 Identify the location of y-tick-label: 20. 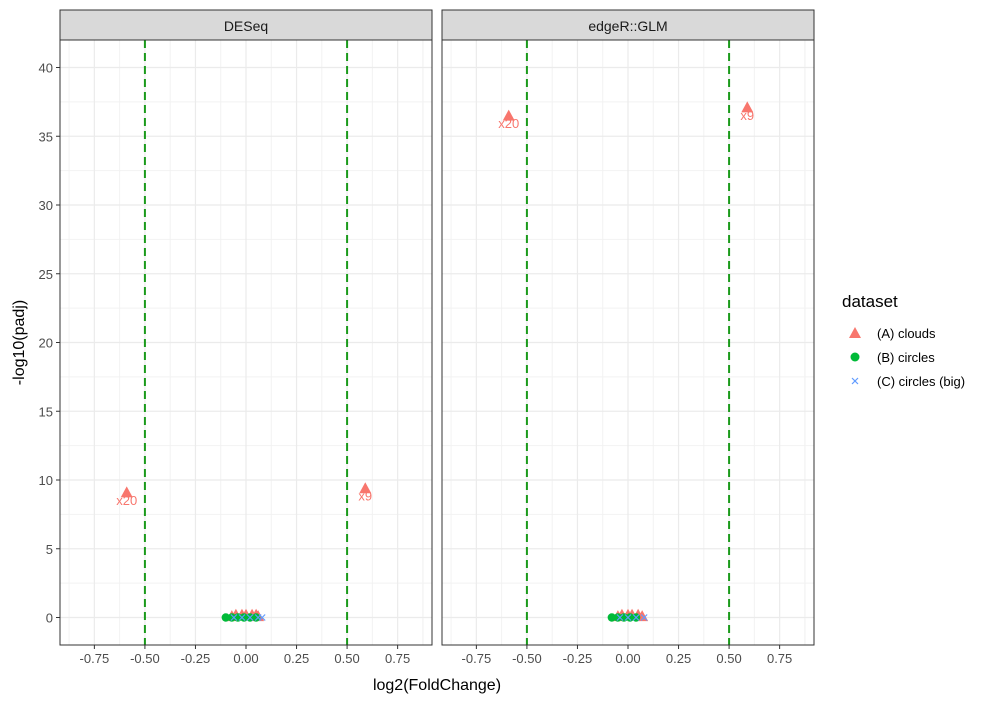
(46, 343).